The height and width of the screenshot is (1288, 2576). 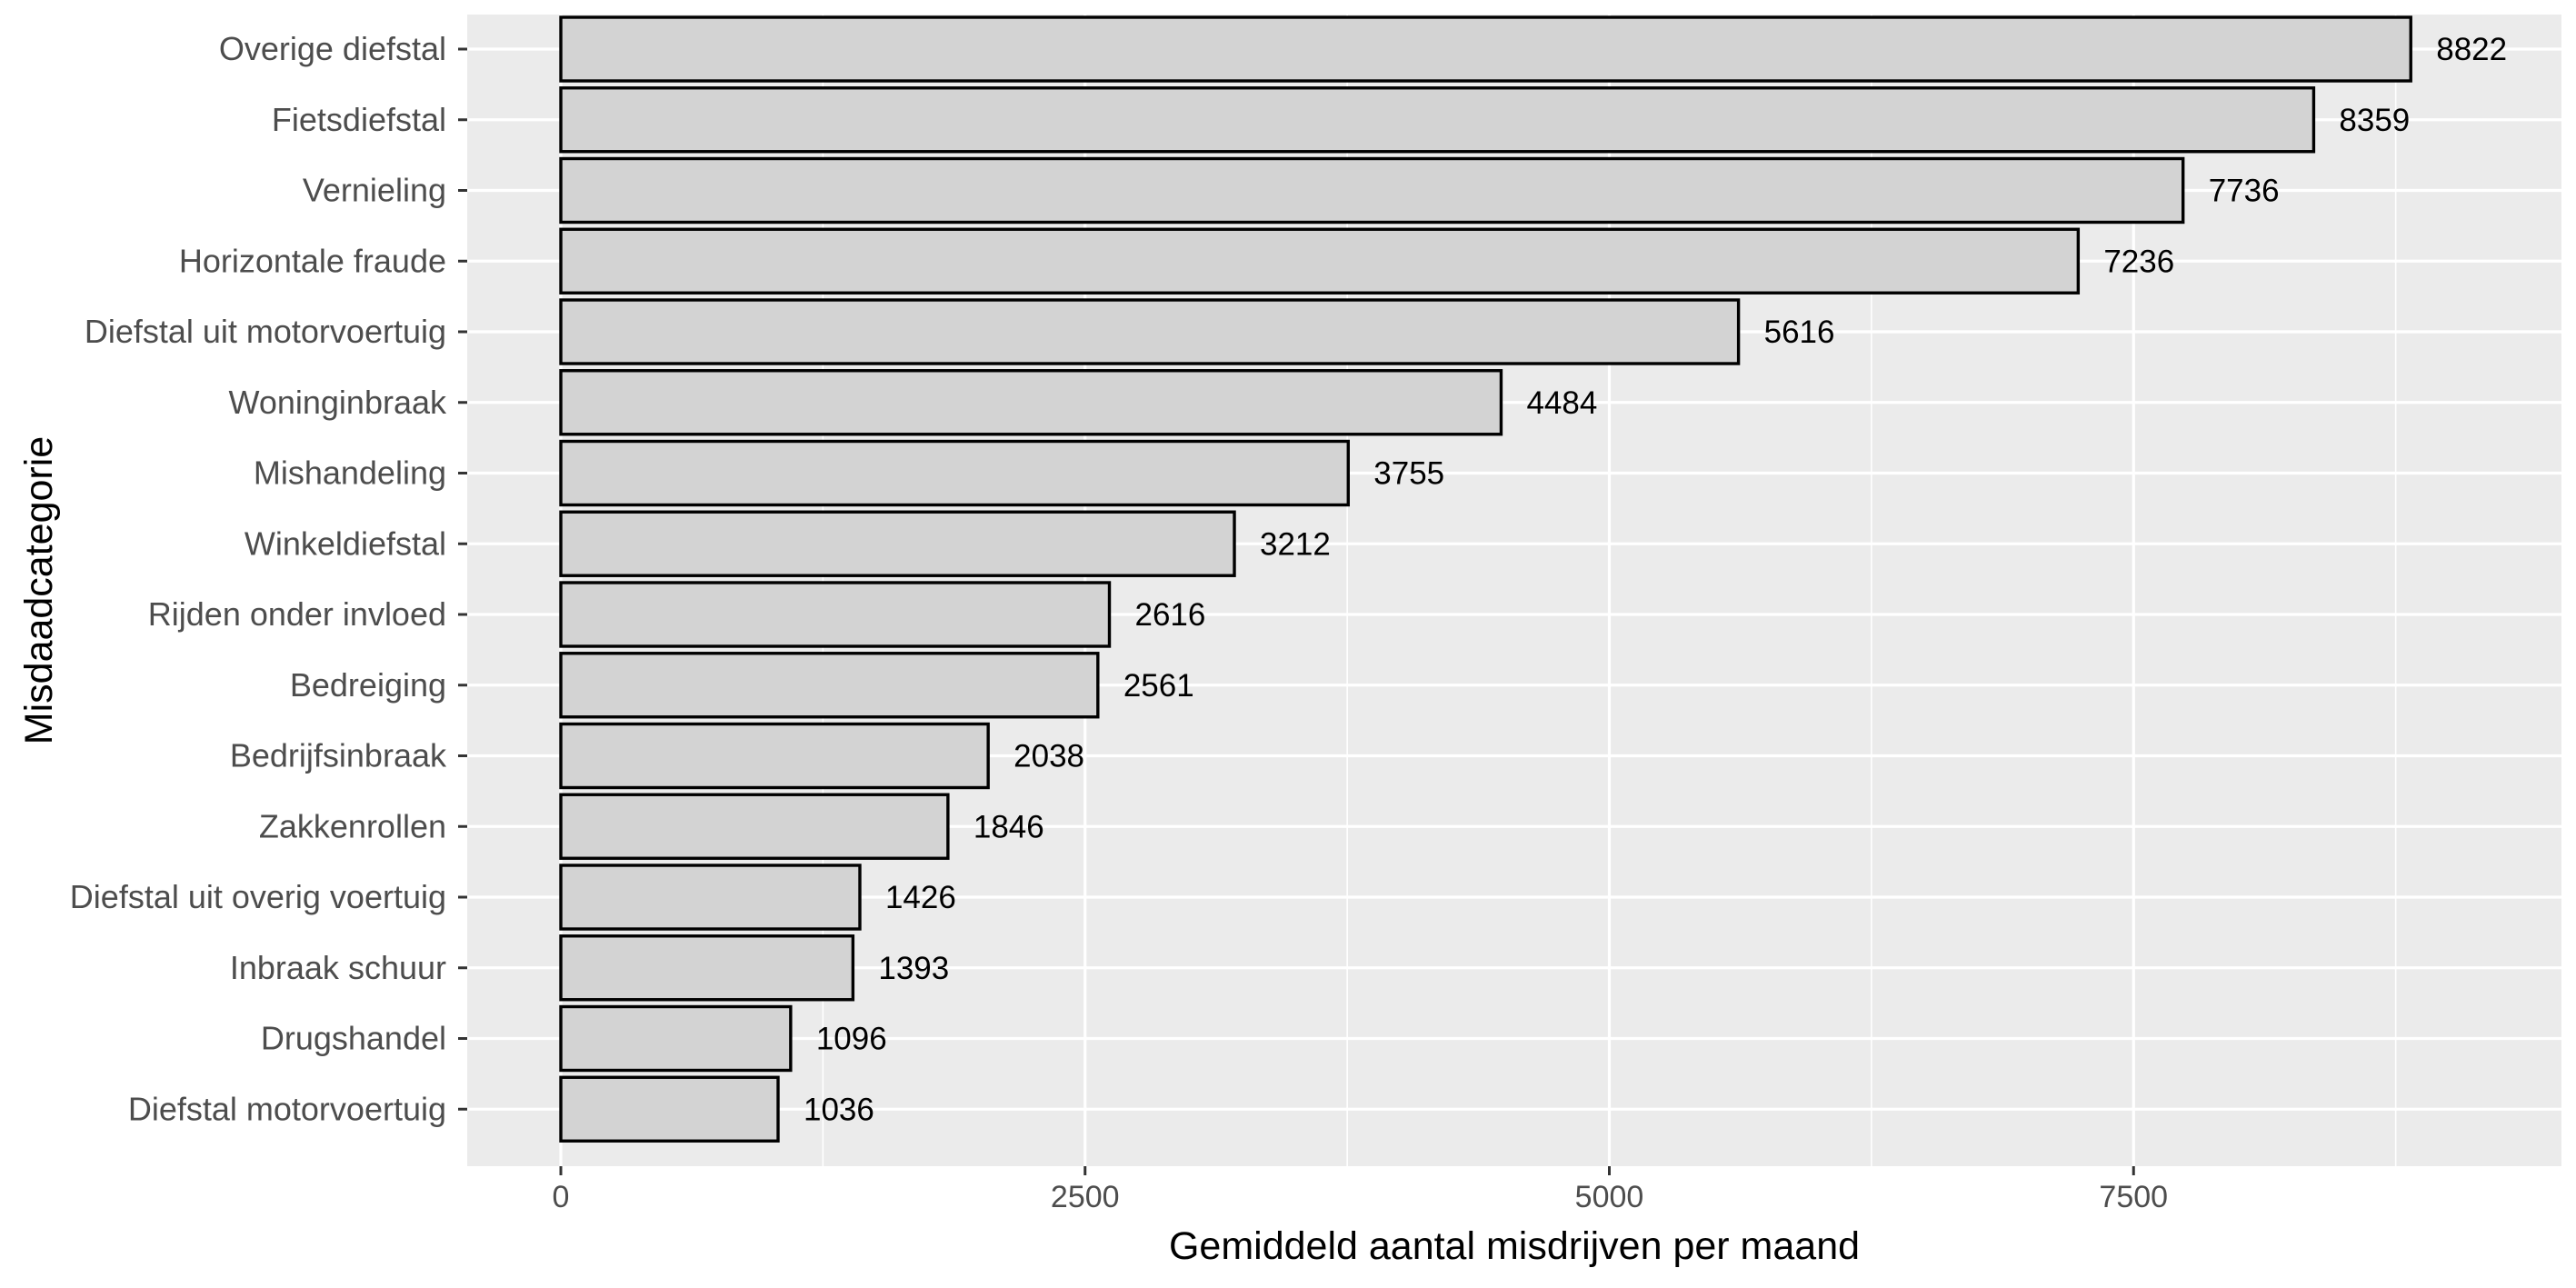 I want to click on category-label: Mishandeling, so click(x=350, y=473).